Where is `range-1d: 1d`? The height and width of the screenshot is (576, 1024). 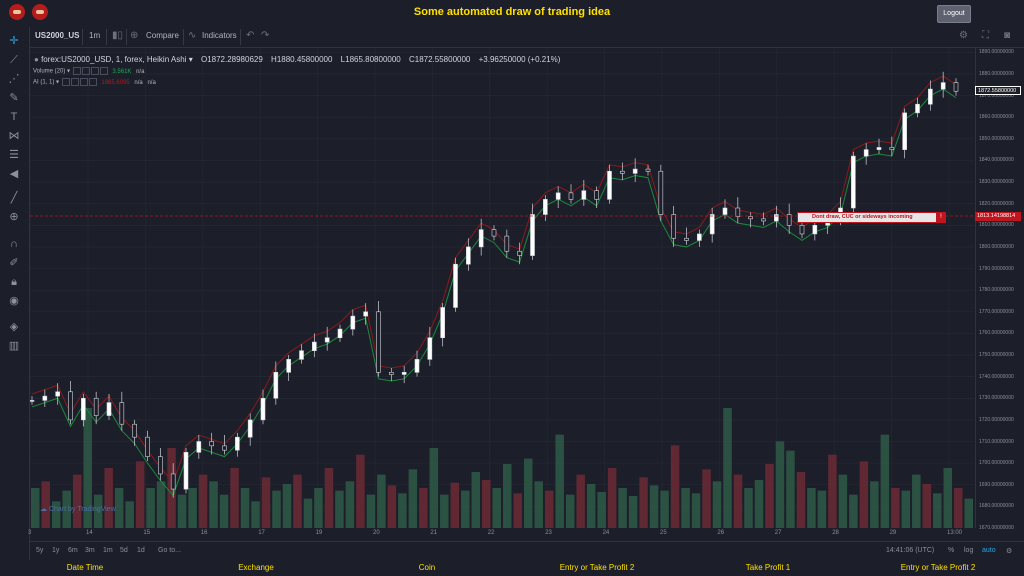 range-1d: 1d is located at coordinates (141, 550).